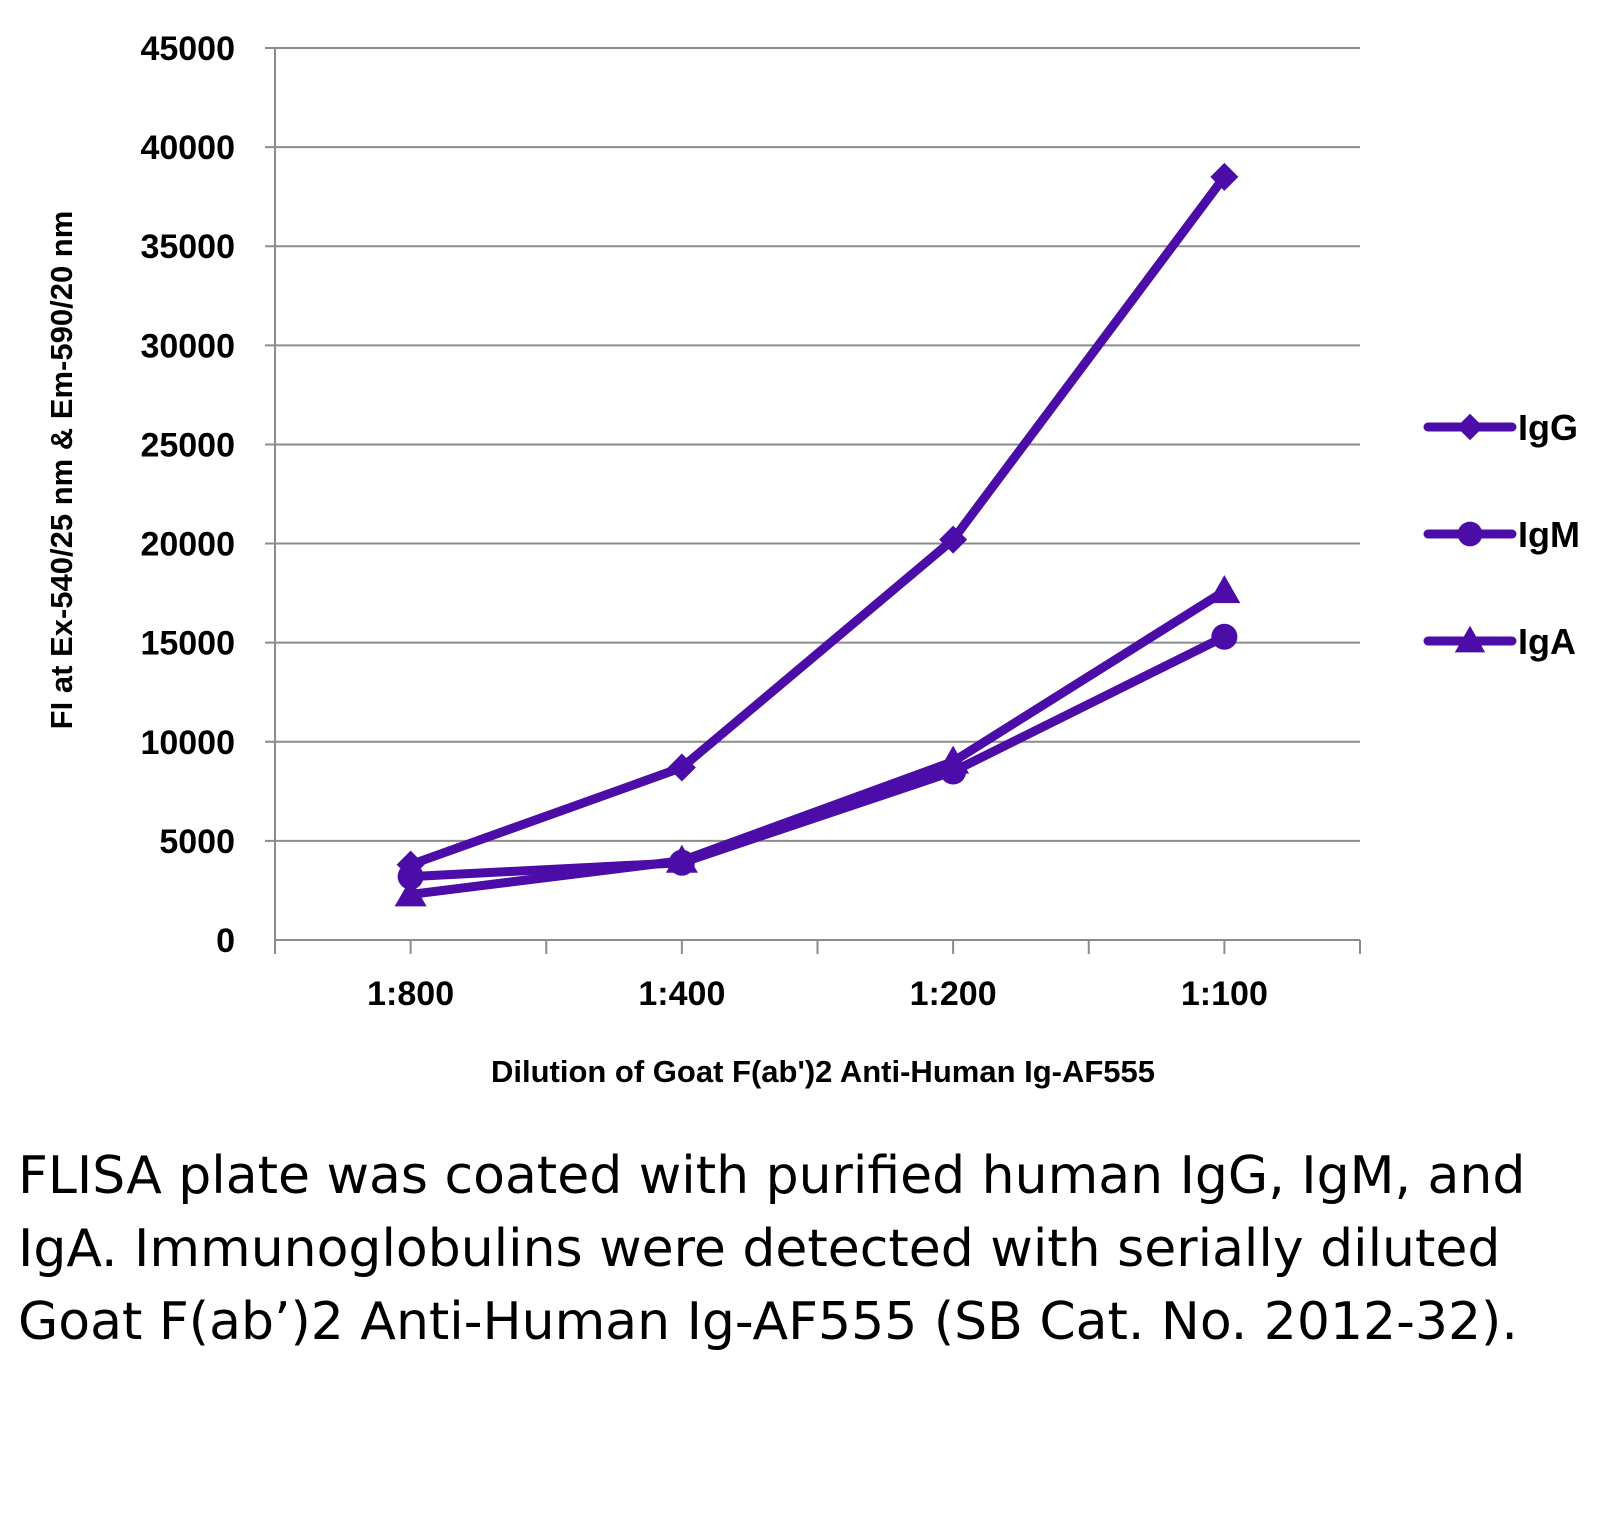 The image size is (1624, 1520). I want to click on y-tick-label: 45000, so click(187, 49).